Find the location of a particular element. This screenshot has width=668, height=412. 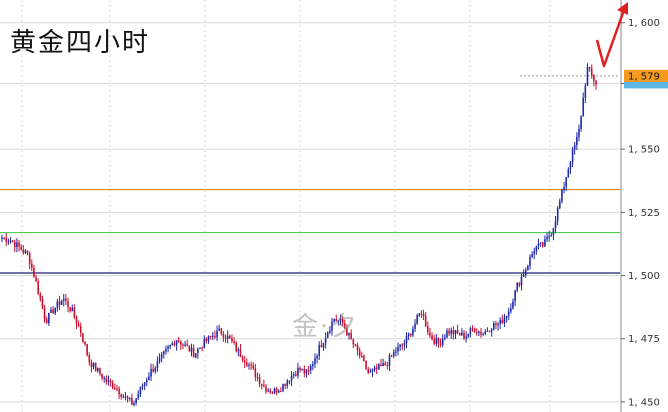

trend-arrow is located at coordinates (611, 35).